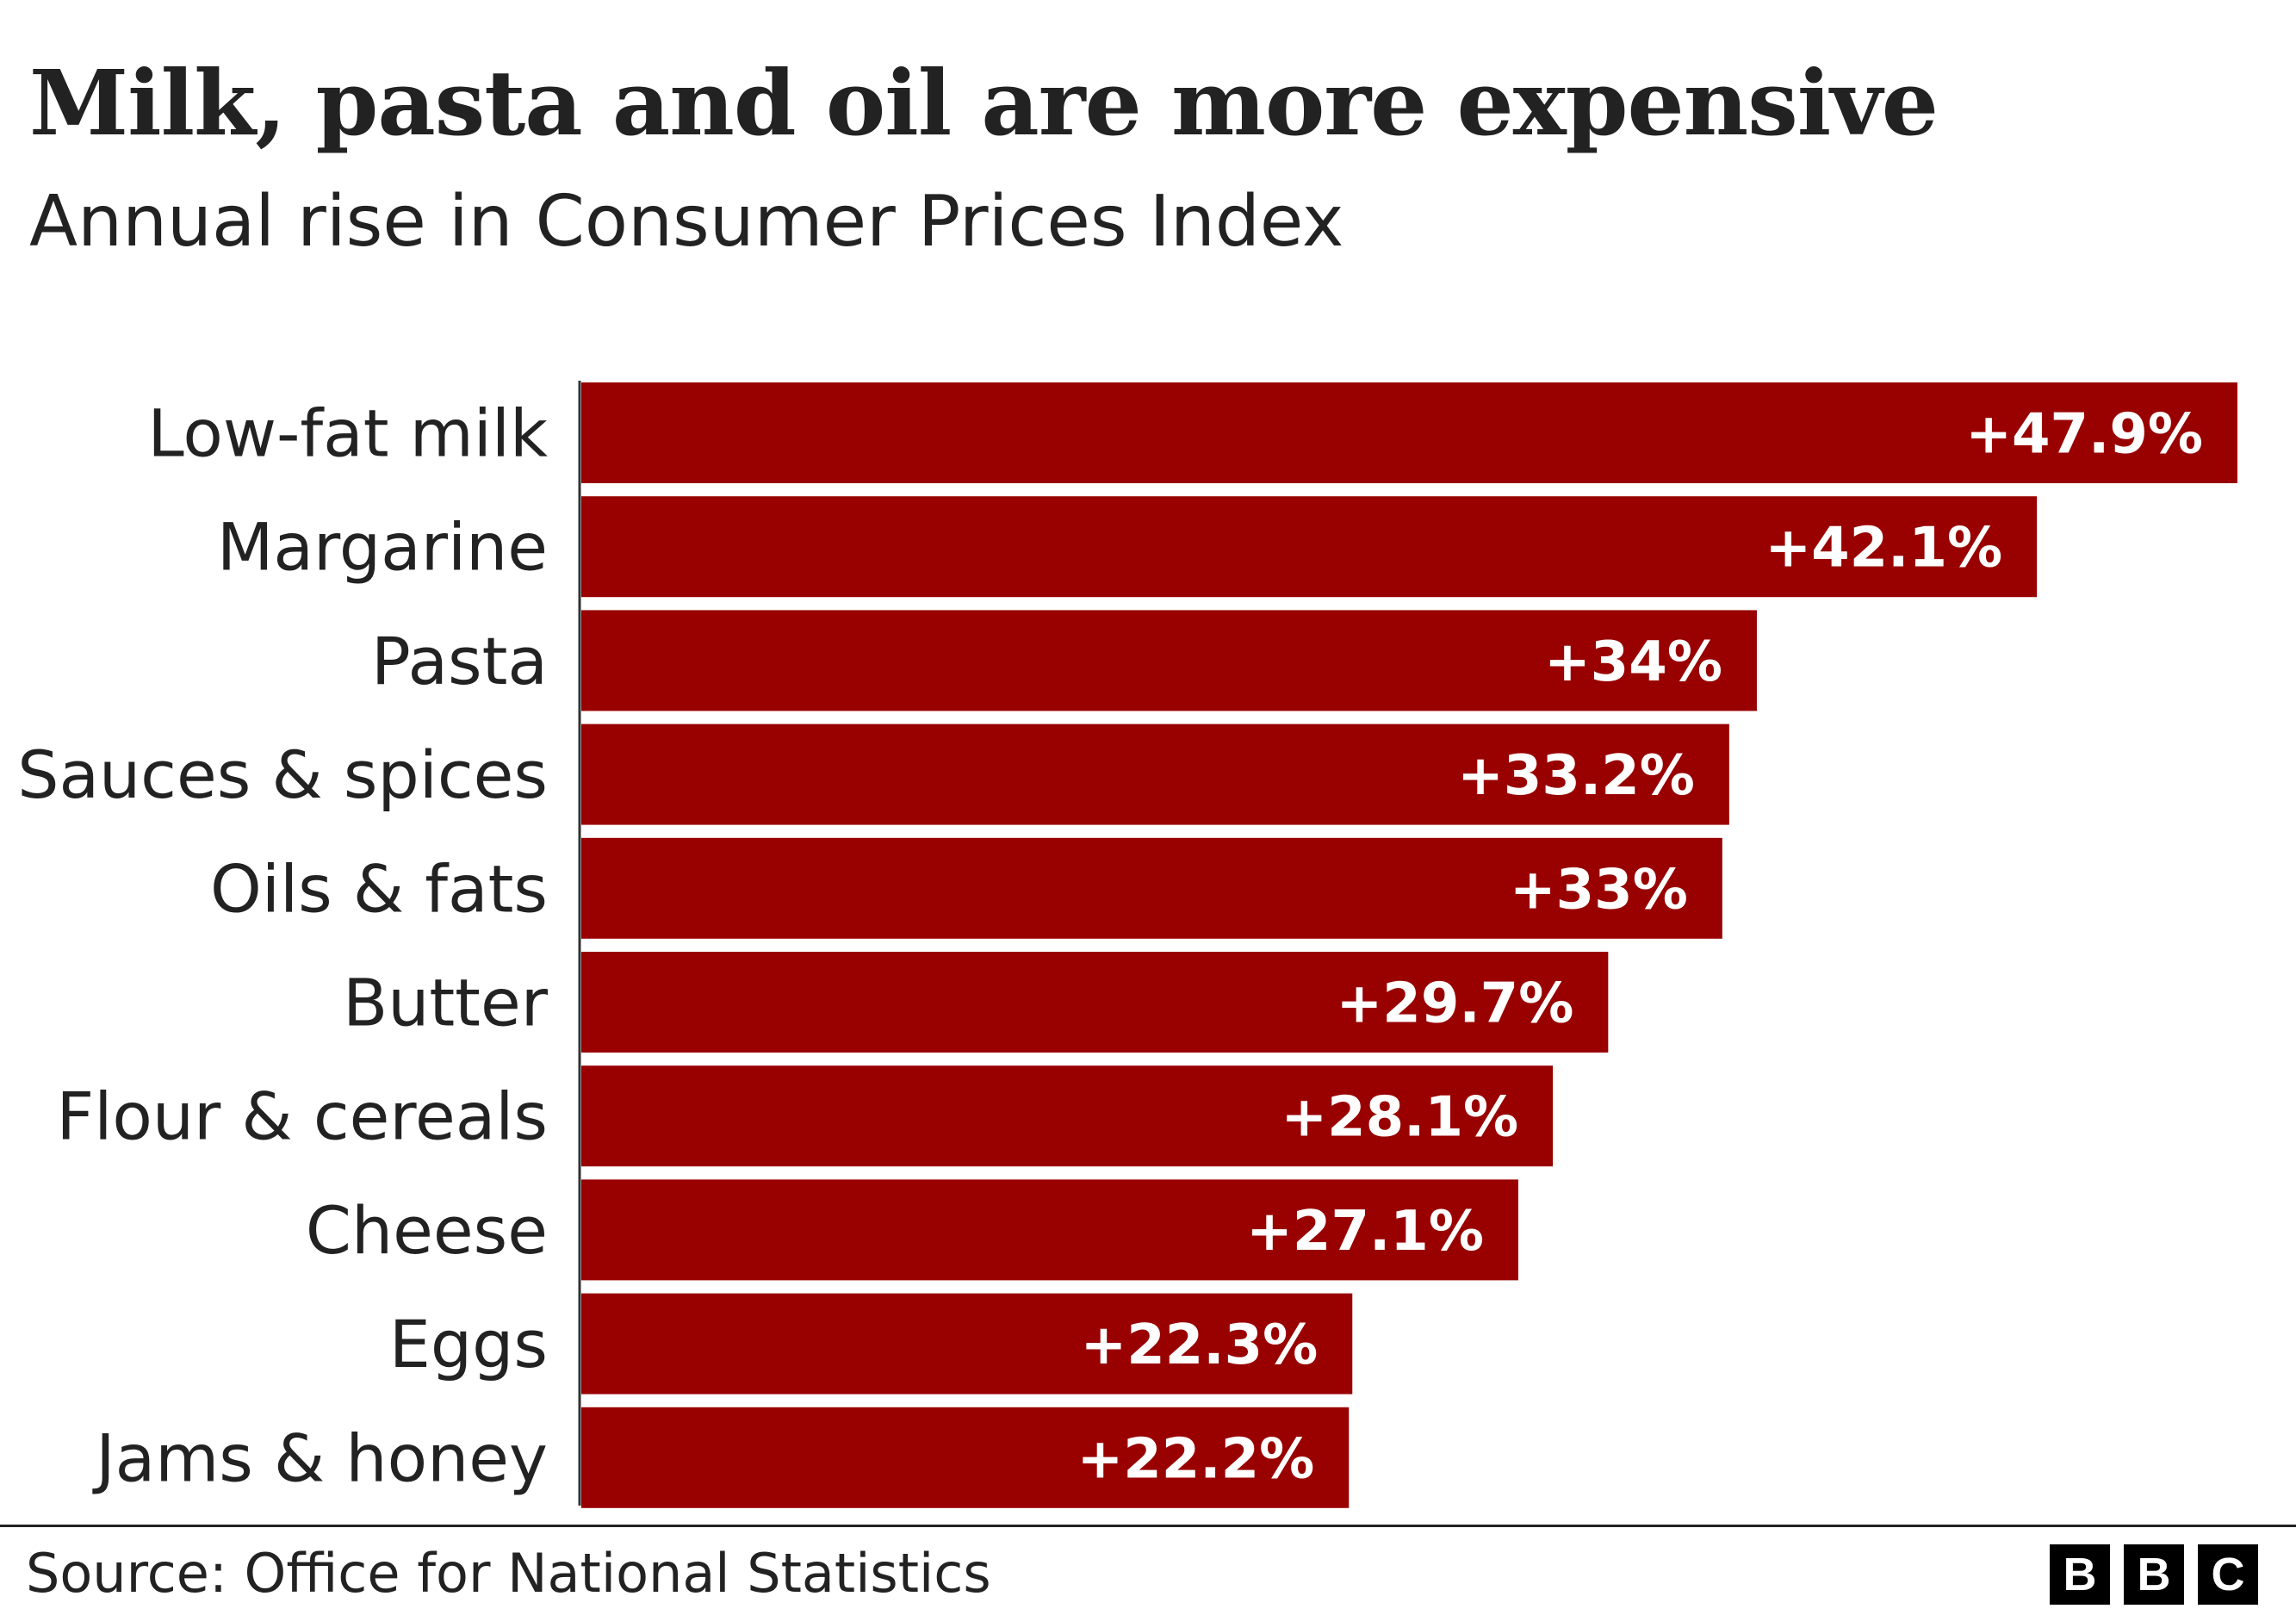 The height and width of the screenshot is (1615, 2296). What do you see at coordinates (984, 103) in the screenshot?
I see `chart-title: Milk, pasta and oil are more expensive` at bounding box center [984, 103].